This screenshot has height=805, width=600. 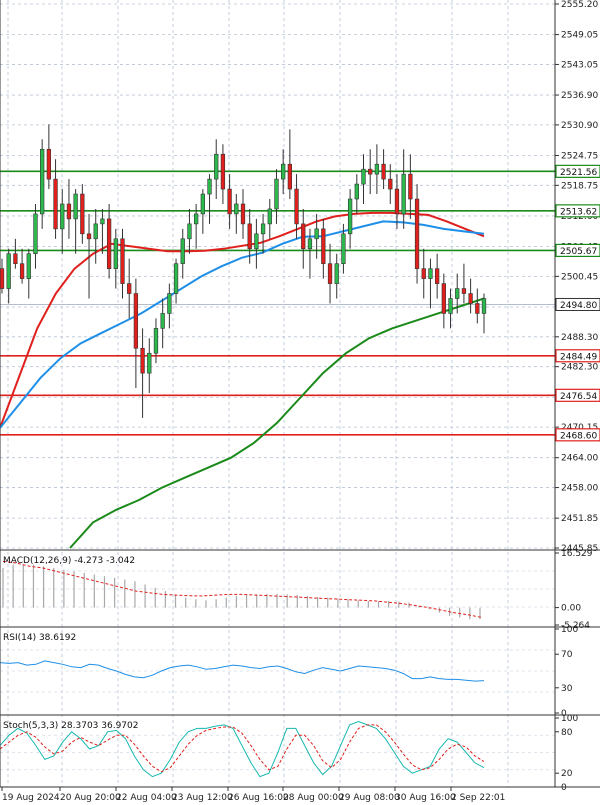 I want to click on time-tick-label: 29 Aug 08:00, so click(x=369, y=798).